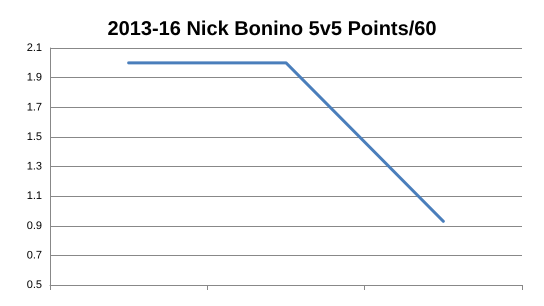 Image resolution: width=544 pixels, height=306 pixels. Describe the element at coordinates (34, 226) in the screenshot. I see `y-tick-label: 0.9` at that location.